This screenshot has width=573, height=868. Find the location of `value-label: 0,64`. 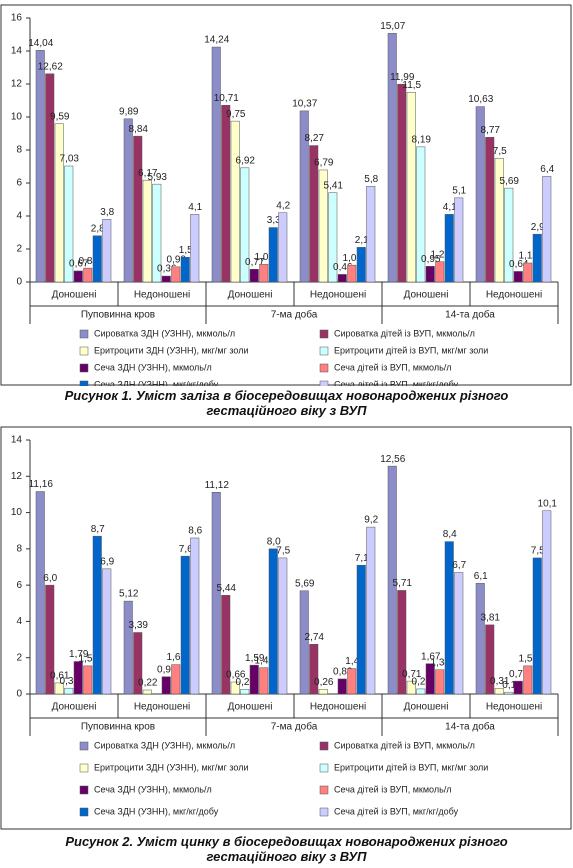

value-label: 0,64 is located at coordinates (519, 264).